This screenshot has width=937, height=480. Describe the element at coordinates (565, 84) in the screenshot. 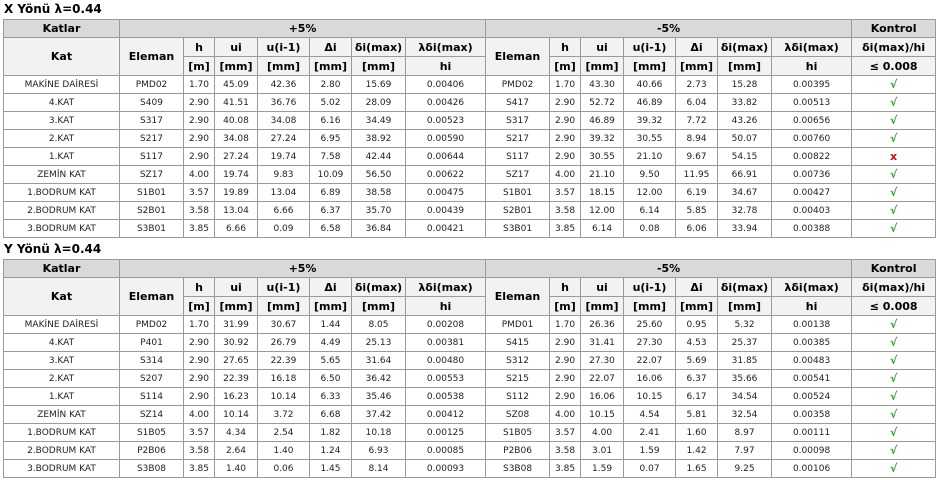

I see `cell: 1.70` at that location.